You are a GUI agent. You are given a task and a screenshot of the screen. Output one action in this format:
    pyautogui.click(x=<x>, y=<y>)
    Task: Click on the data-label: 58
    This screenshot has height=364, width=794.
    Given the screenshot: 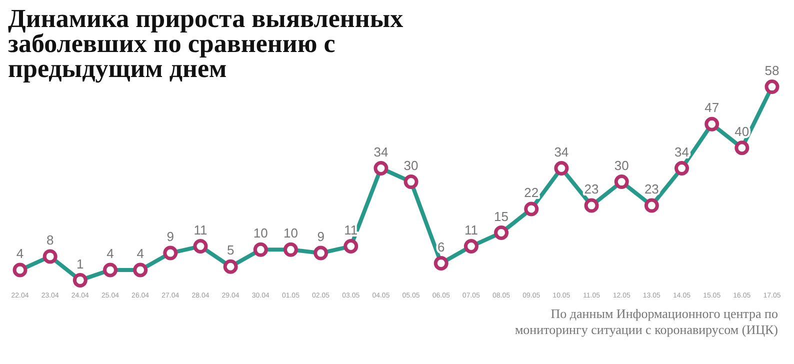 What is the action you would take?
    pyautogui.click(x=772, y=70)
    